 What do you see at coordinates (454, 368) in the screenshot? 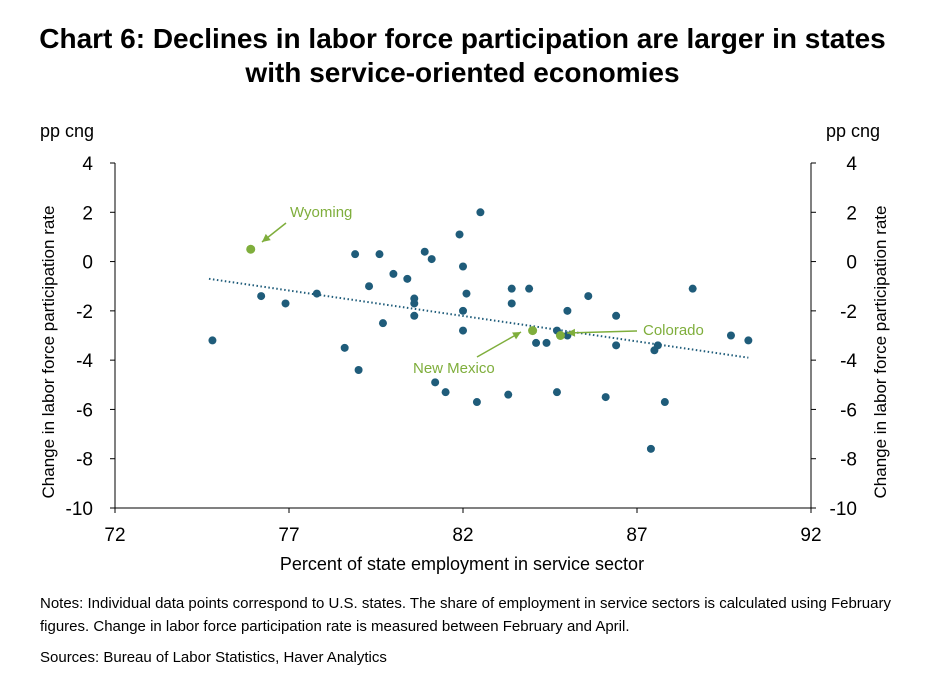
I see `annotation-label: New Mexico` at bounding box center [454, 368].